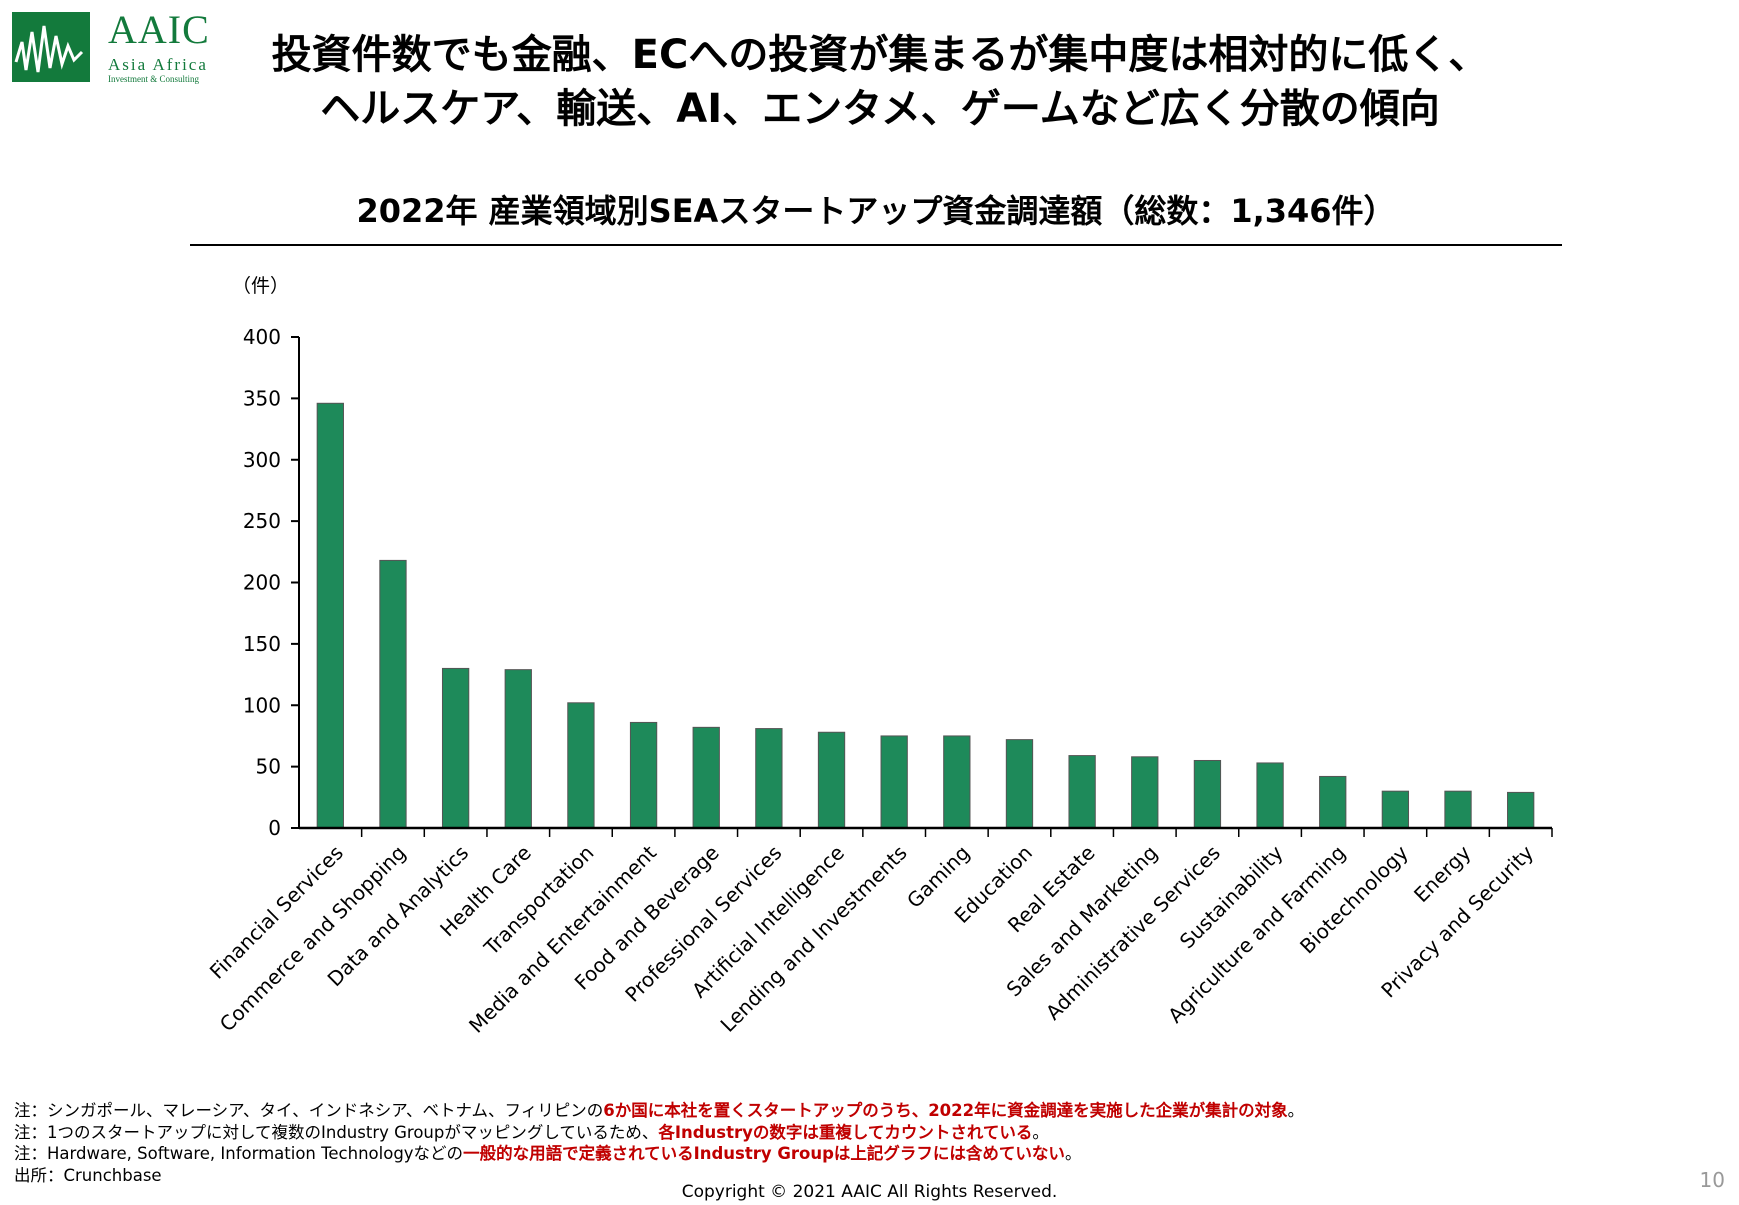  I want to click on source: 出所：Crunchbase, so click(88, 1175).